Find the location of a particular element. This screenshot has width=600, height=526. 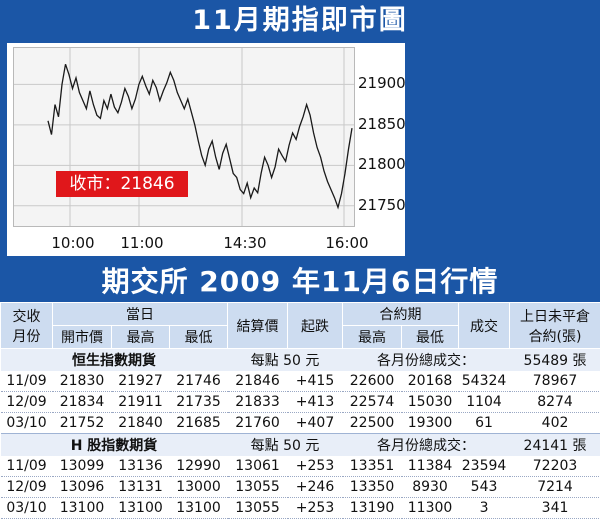

header-high: 最高 is located at coordinates (140, 337).